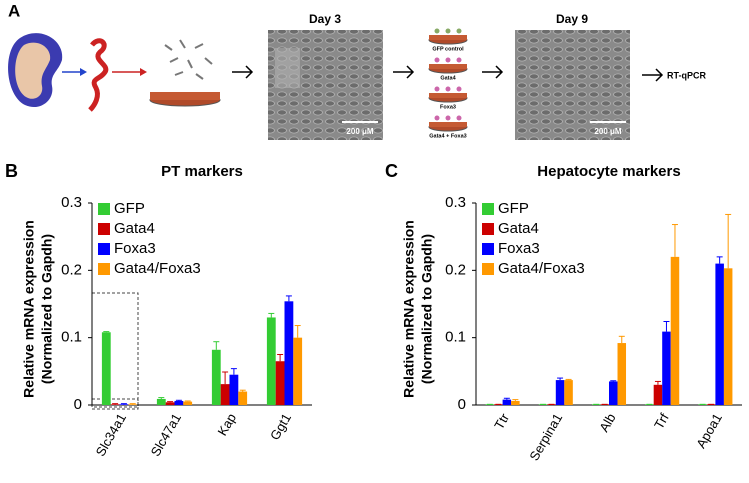 Image resolution: width=749 pixels, height=483 pixels. What do you see at coordinates (462, 404) in the screenshot?
I see `y-tick-label: 0` at bounding box center [462, 404].